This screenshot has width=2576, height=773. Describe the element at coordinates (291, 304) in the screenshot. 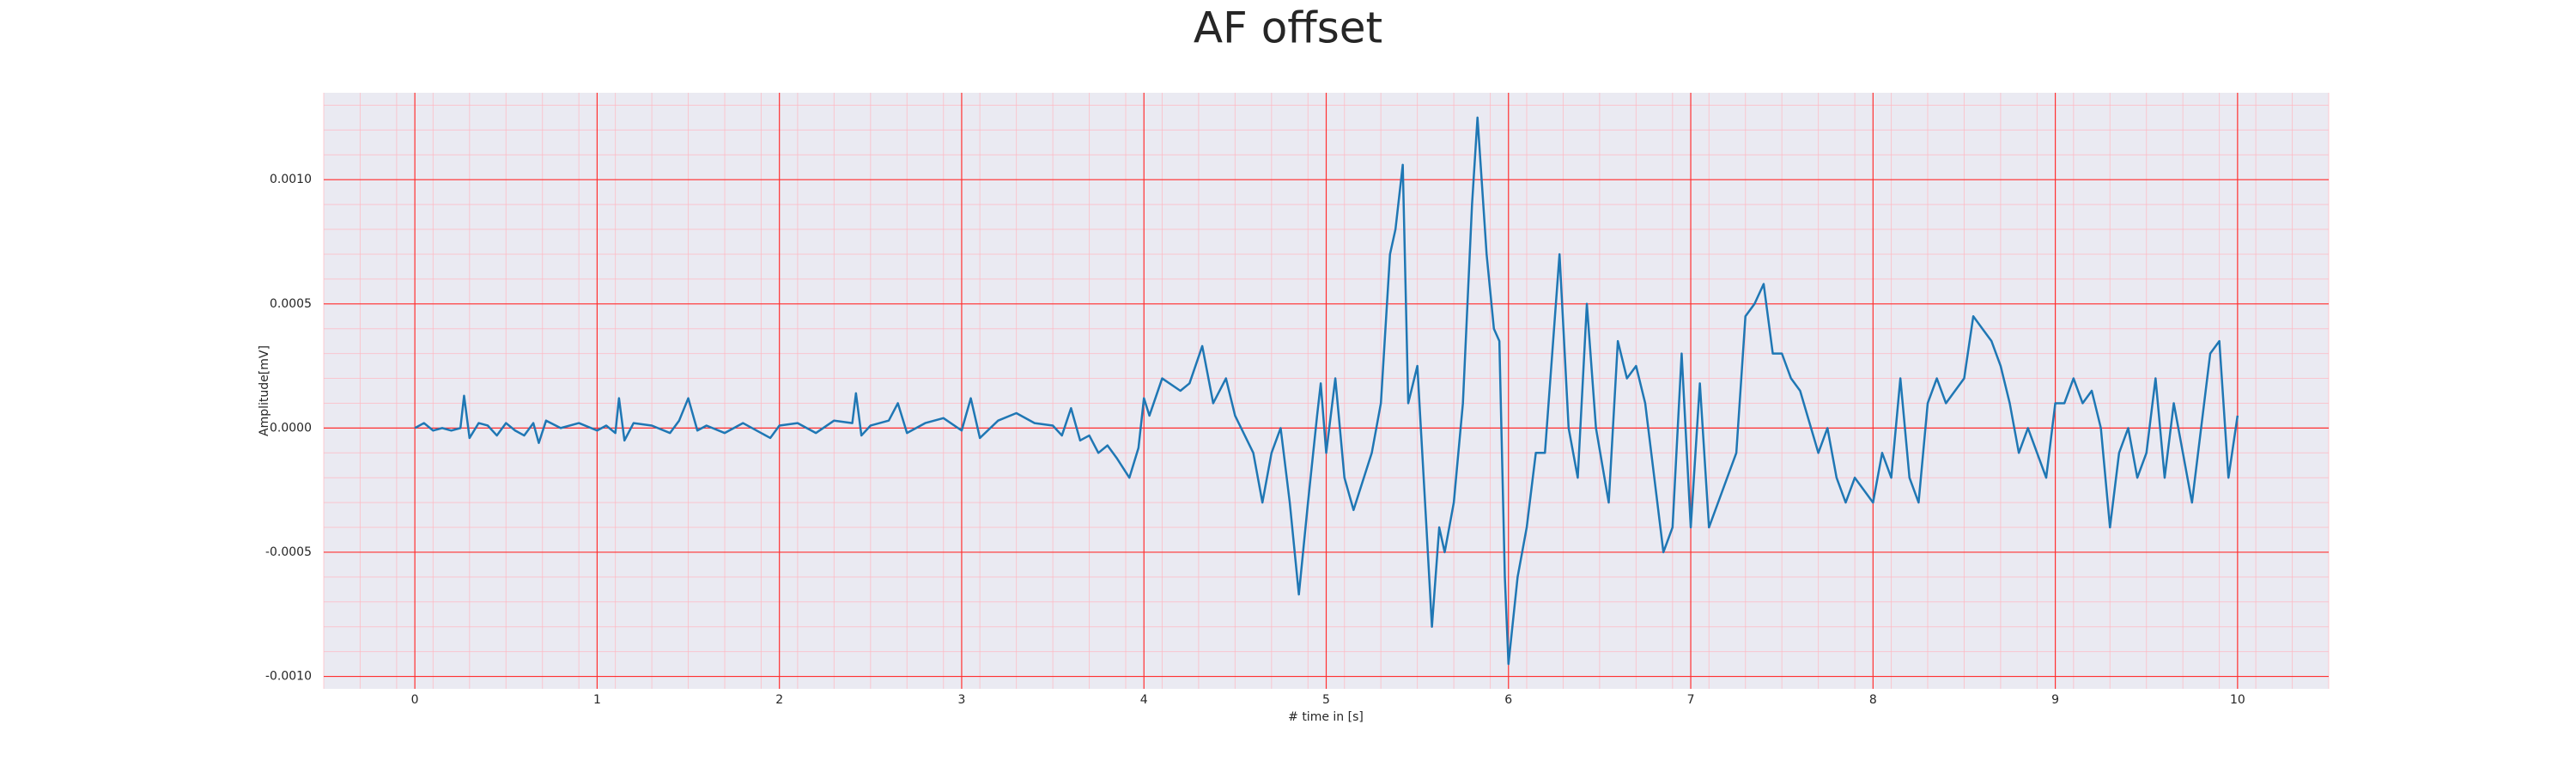

I see `y-tick-label: 0.0005` at that location.